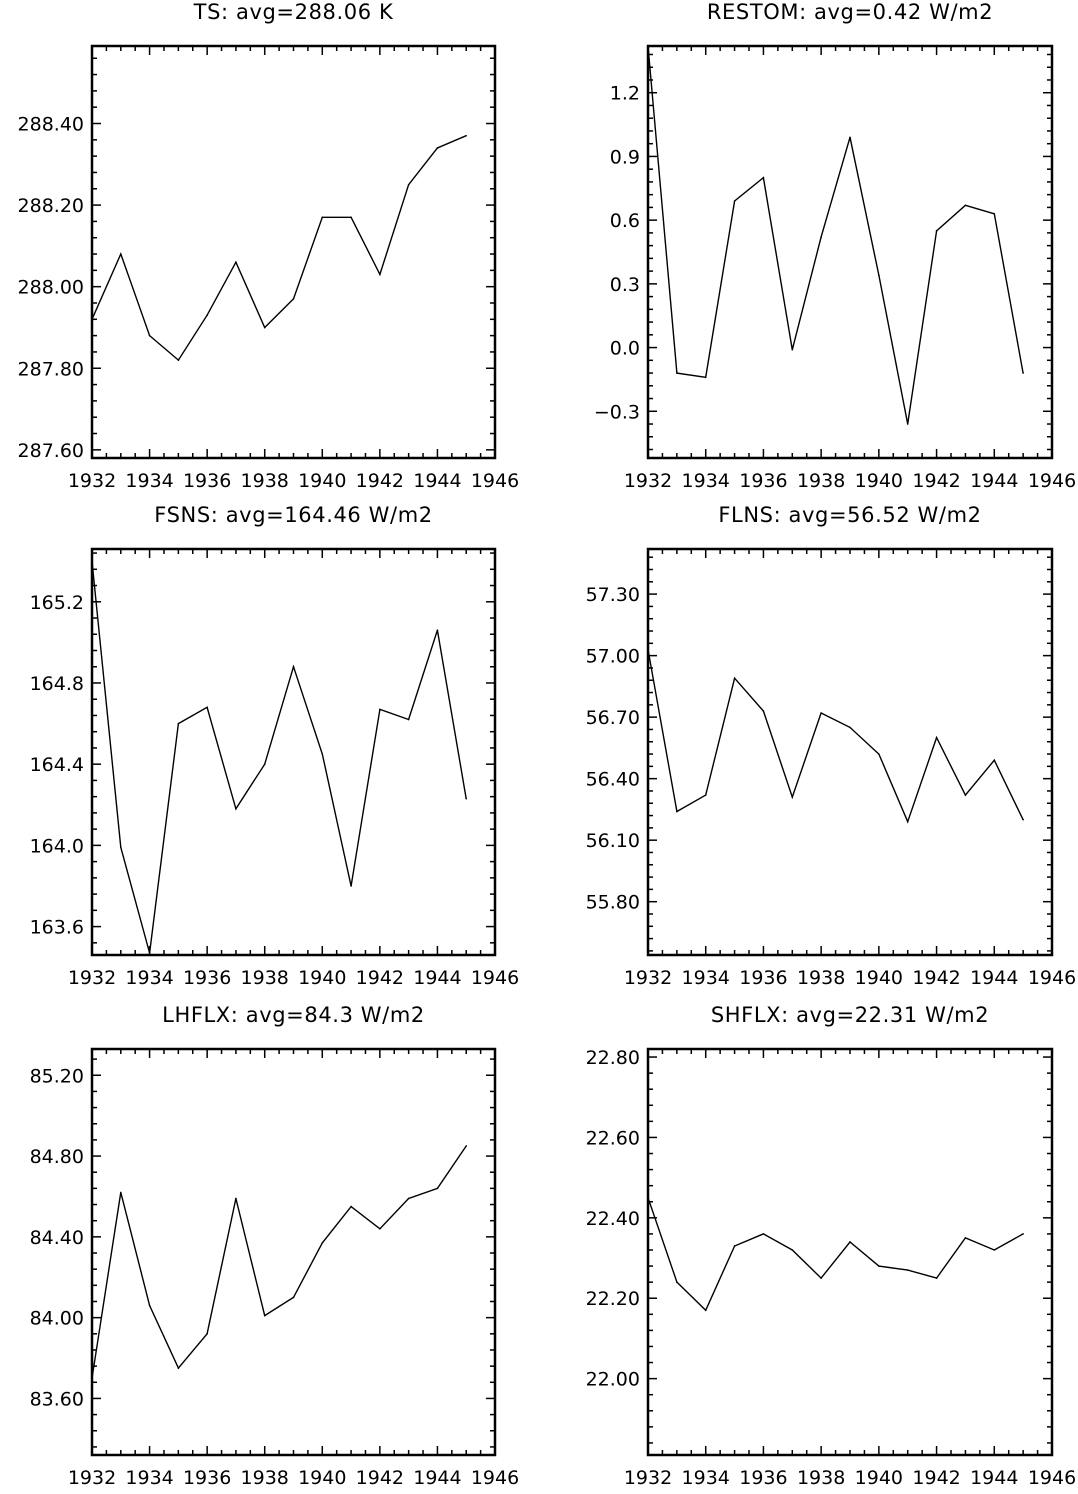  Describe the element at coordinates (850, 1015) in the screenshot. I see `chart-title: SHFLX: avg=22.31 W/m2` at that location.